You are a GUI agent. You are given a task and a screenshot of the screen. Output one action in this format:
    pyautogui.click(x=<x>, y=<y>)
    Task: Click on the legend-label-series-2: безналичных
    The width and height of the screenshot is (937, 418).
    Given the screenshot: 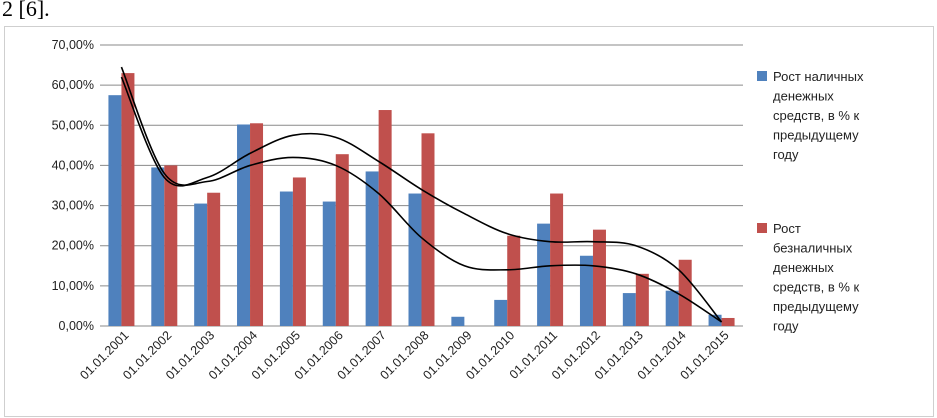 What is the action you would take?
    pyautogui.click(x=813, y=248)
    